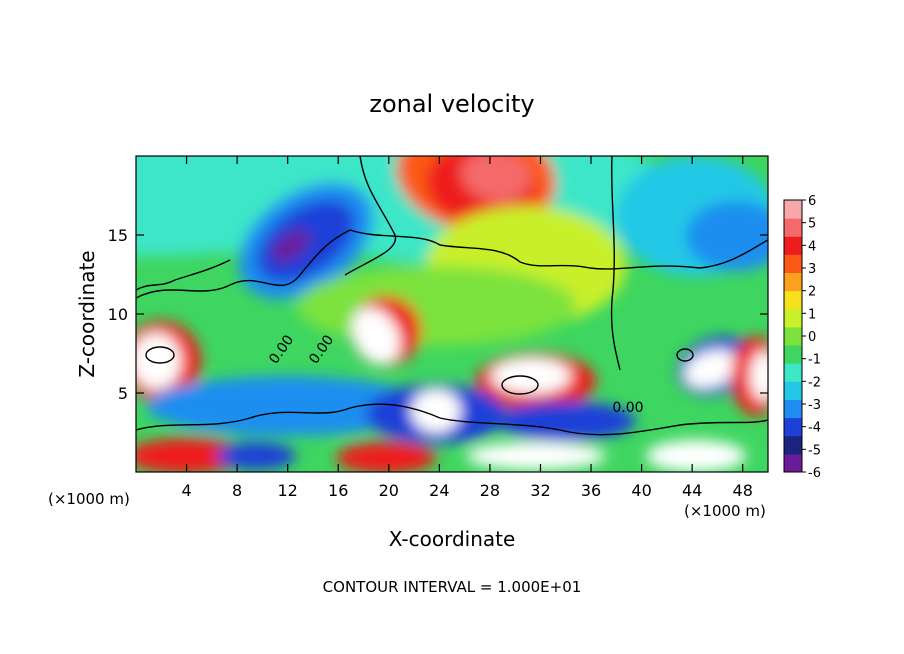  Describe the element at coordinates (451, 104) in the screenshot. I see `chart-title: zonal velocity` at that location.